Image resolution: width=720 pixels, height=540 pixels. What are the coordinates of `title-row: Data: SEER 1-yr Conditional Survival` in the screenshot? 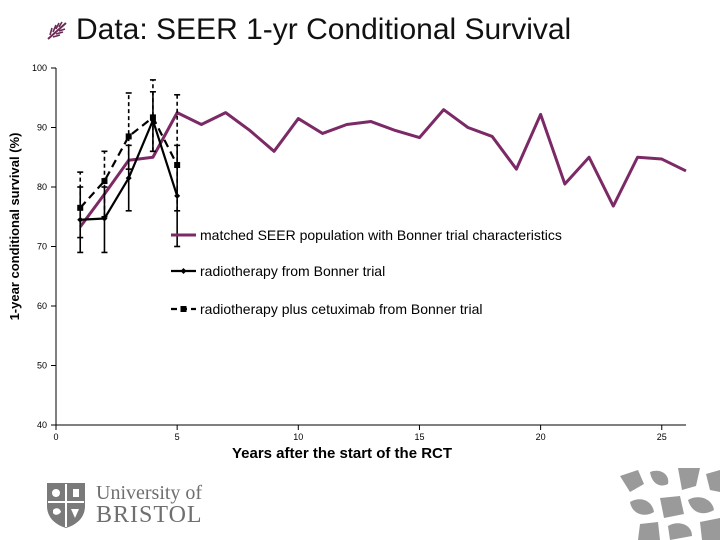 It's located at (308, 30).